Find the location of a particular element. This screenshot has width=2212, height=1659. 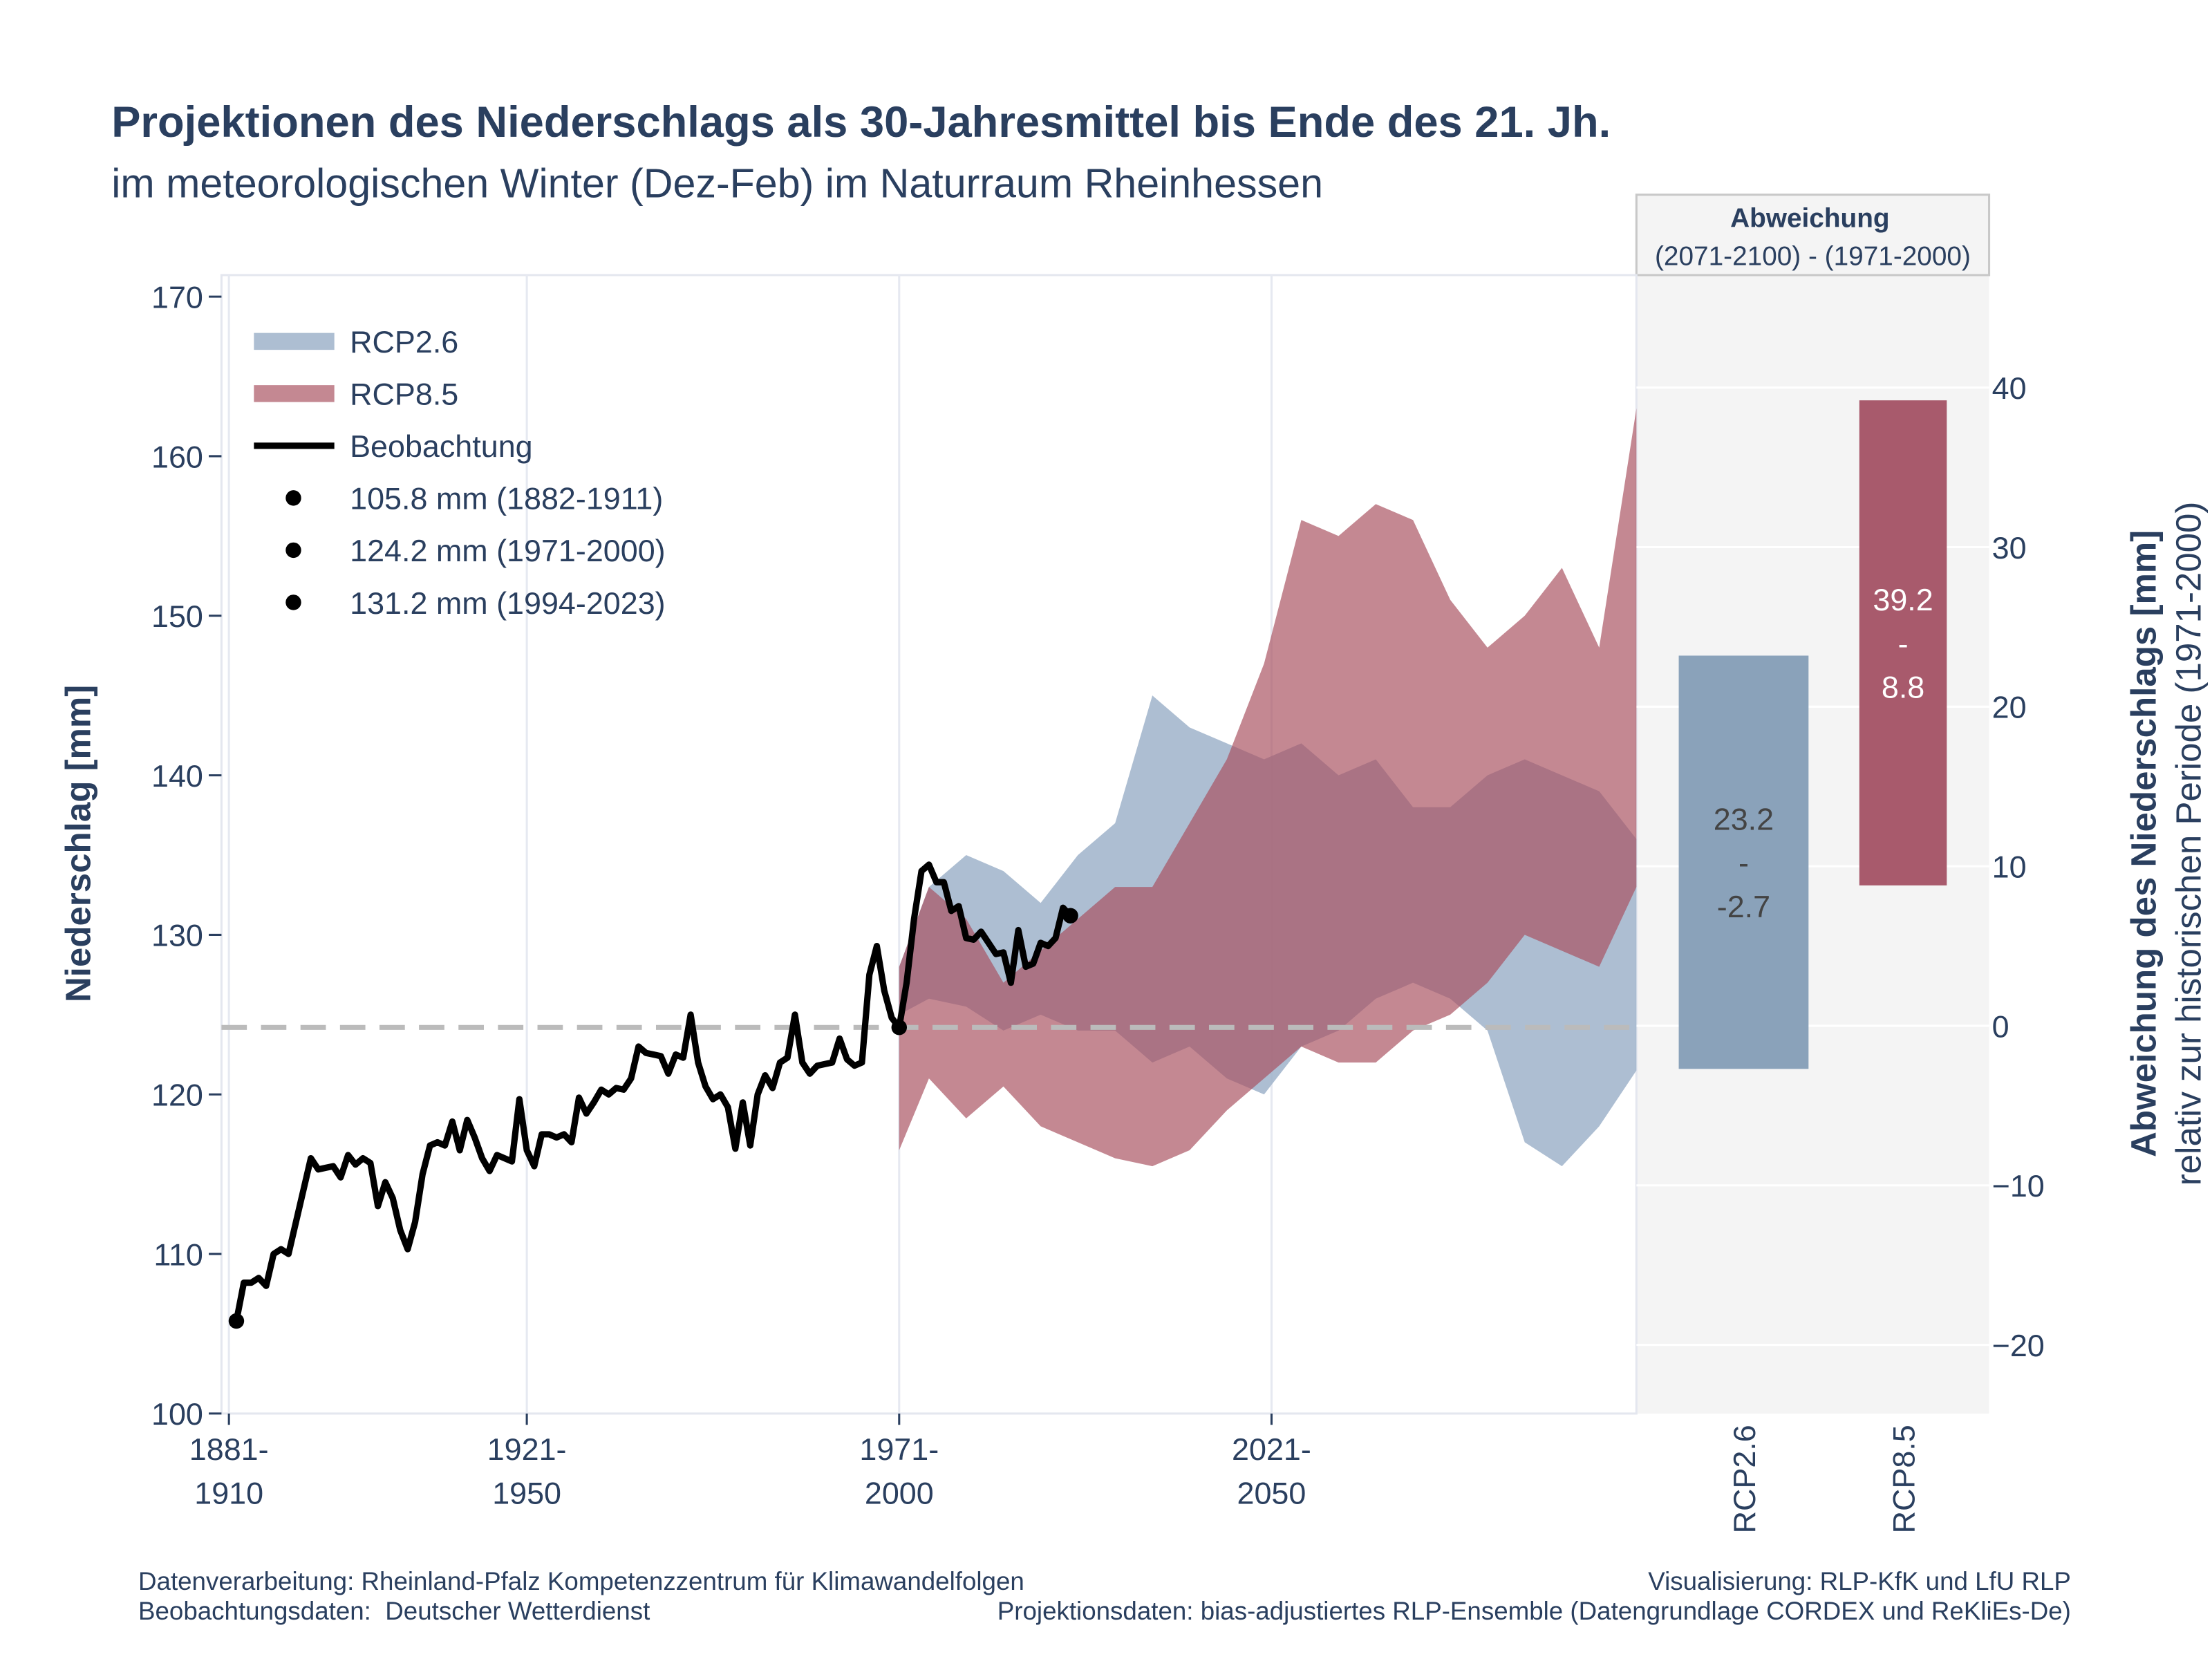

y2-tick-label: 10 is located at coordinates (2009, 866).